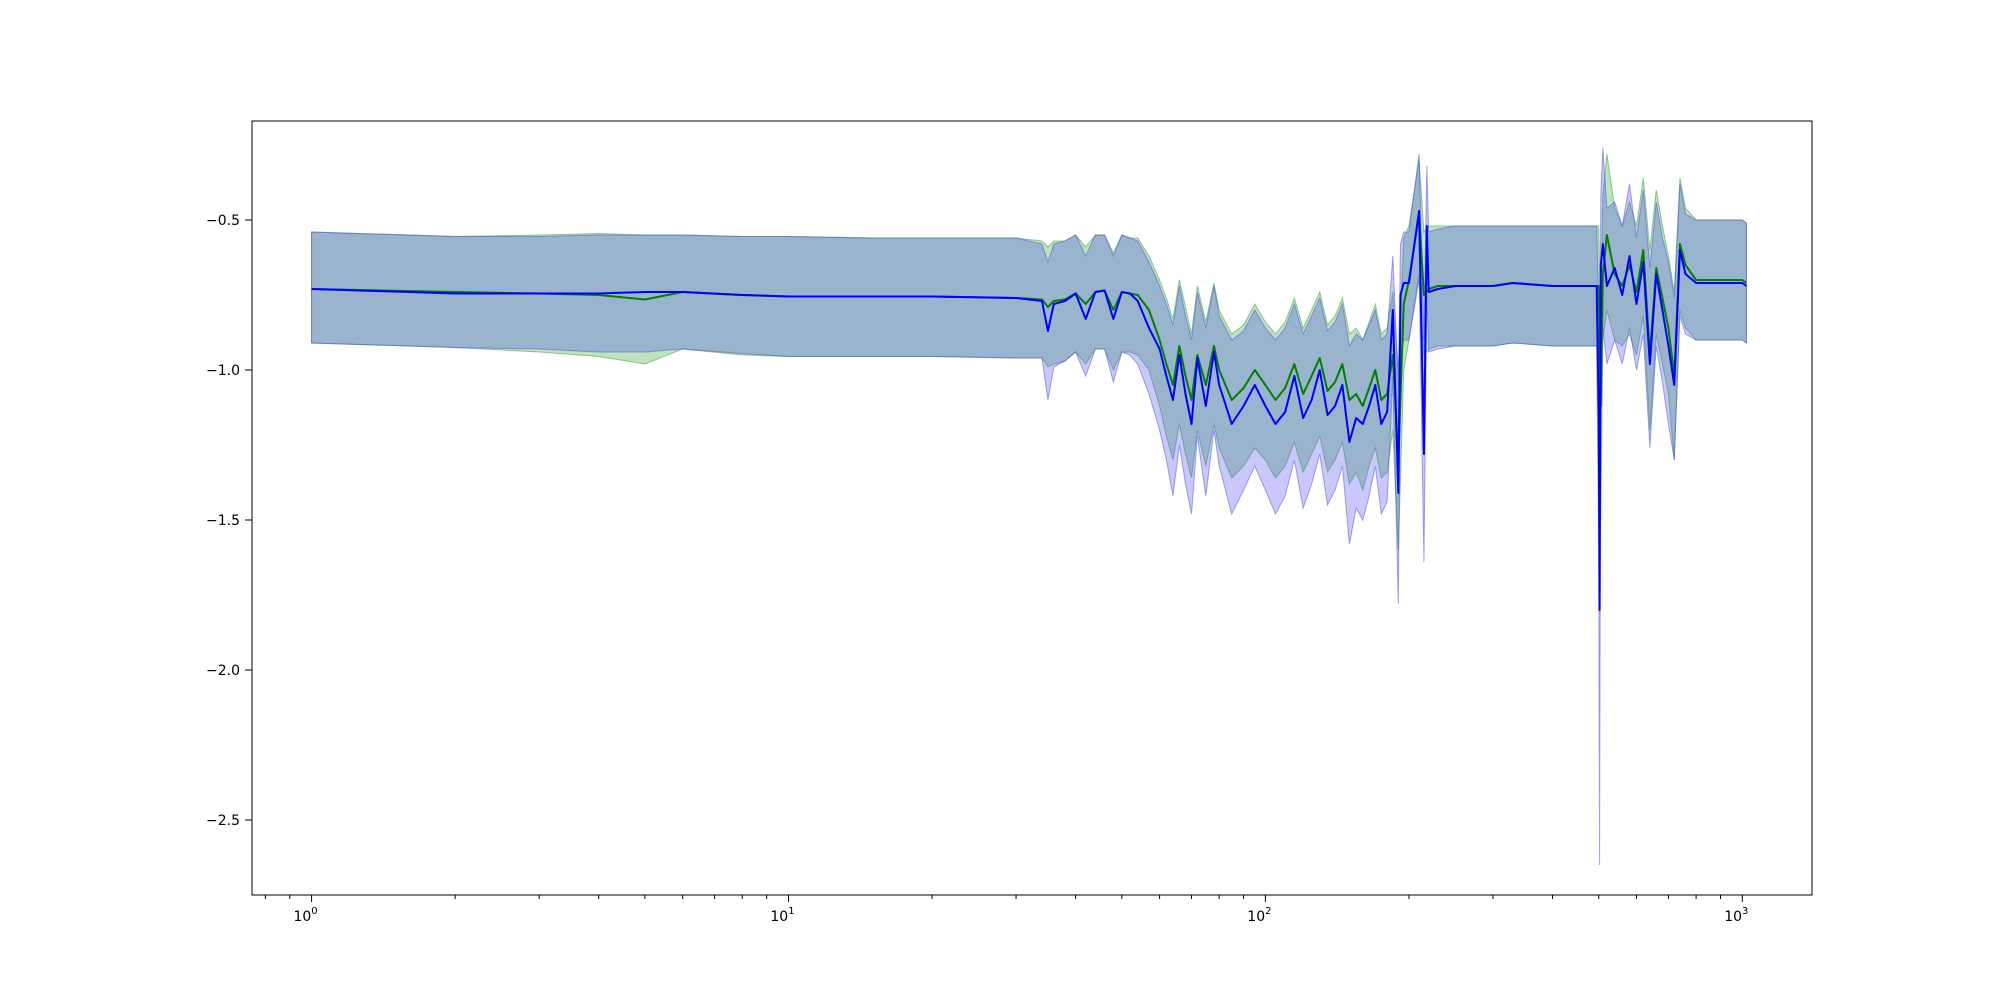  Describe the element at coordinates (223, 371) in the screenshot. I see `y-tick-label: −1.0` at that location.